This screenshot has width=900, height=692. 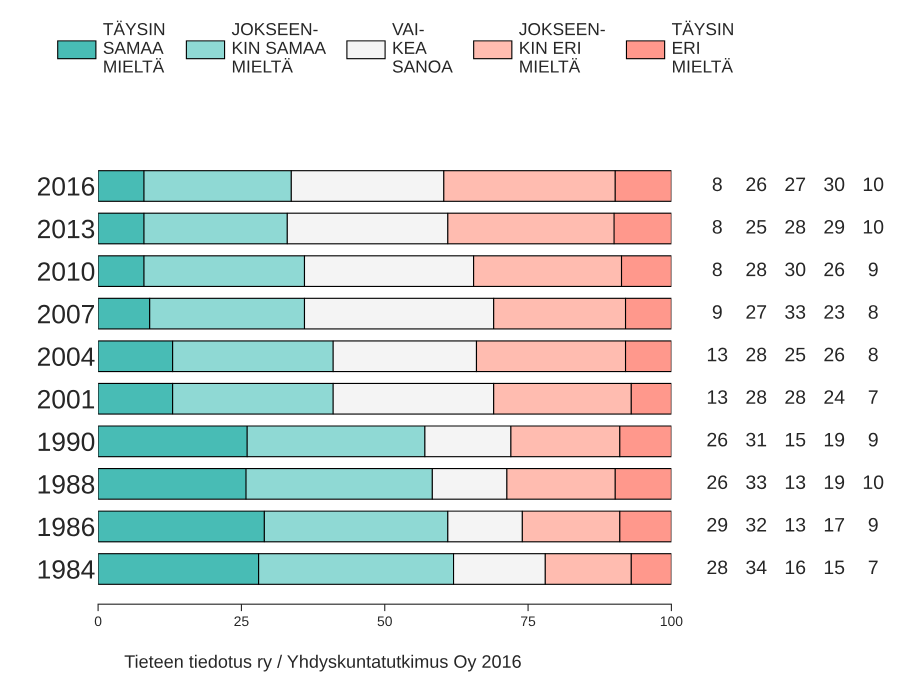 I want to click on y-tick-label: 2001, so click(x=66, y=399).